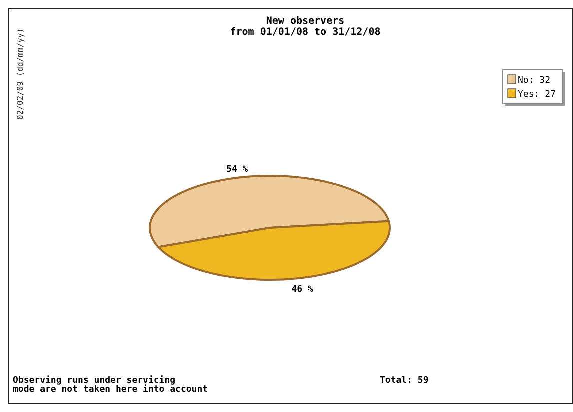  I want to click on text: 02/02/09 (dd/mm/yy), so click(20, 74).